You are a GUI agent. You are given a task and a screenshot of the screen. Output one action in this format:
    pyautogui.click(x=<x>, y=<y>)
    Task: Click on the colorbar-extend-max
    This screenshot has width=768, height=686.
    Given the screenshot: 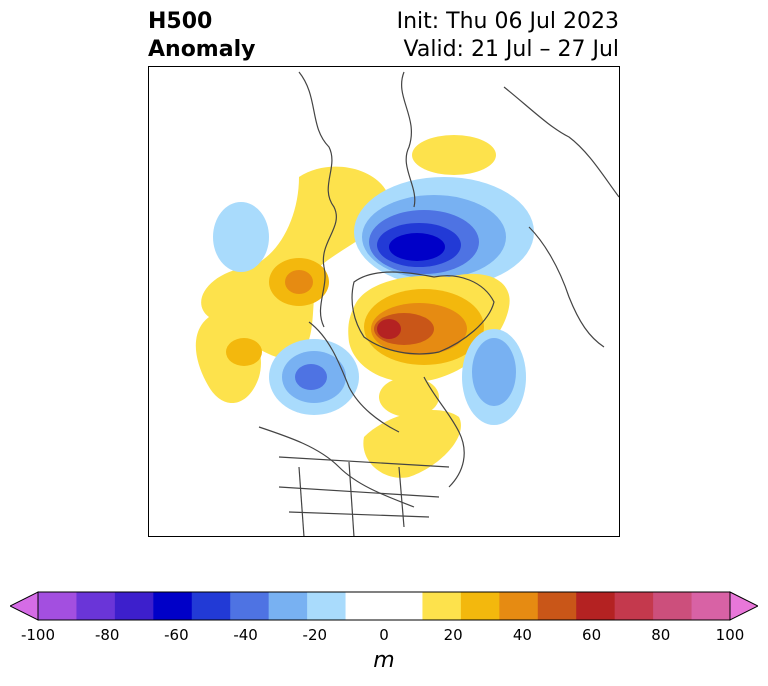 What is the action you would take?
    pyautogui.click(x=744, y=606)
    